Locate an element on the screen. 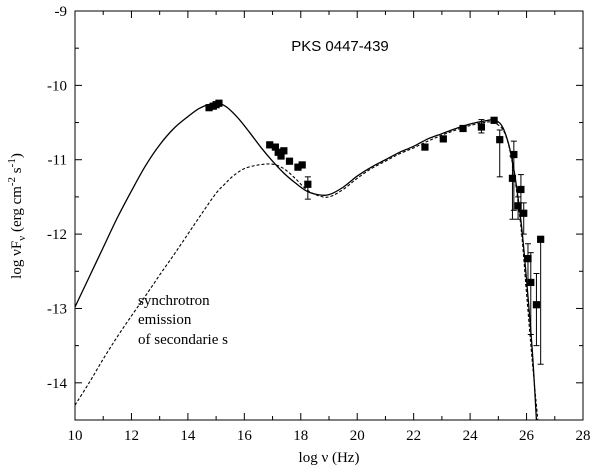 The image size is (600, 469). y-axis-label-units-open: (erg cm is located at coordinates (17, 211).